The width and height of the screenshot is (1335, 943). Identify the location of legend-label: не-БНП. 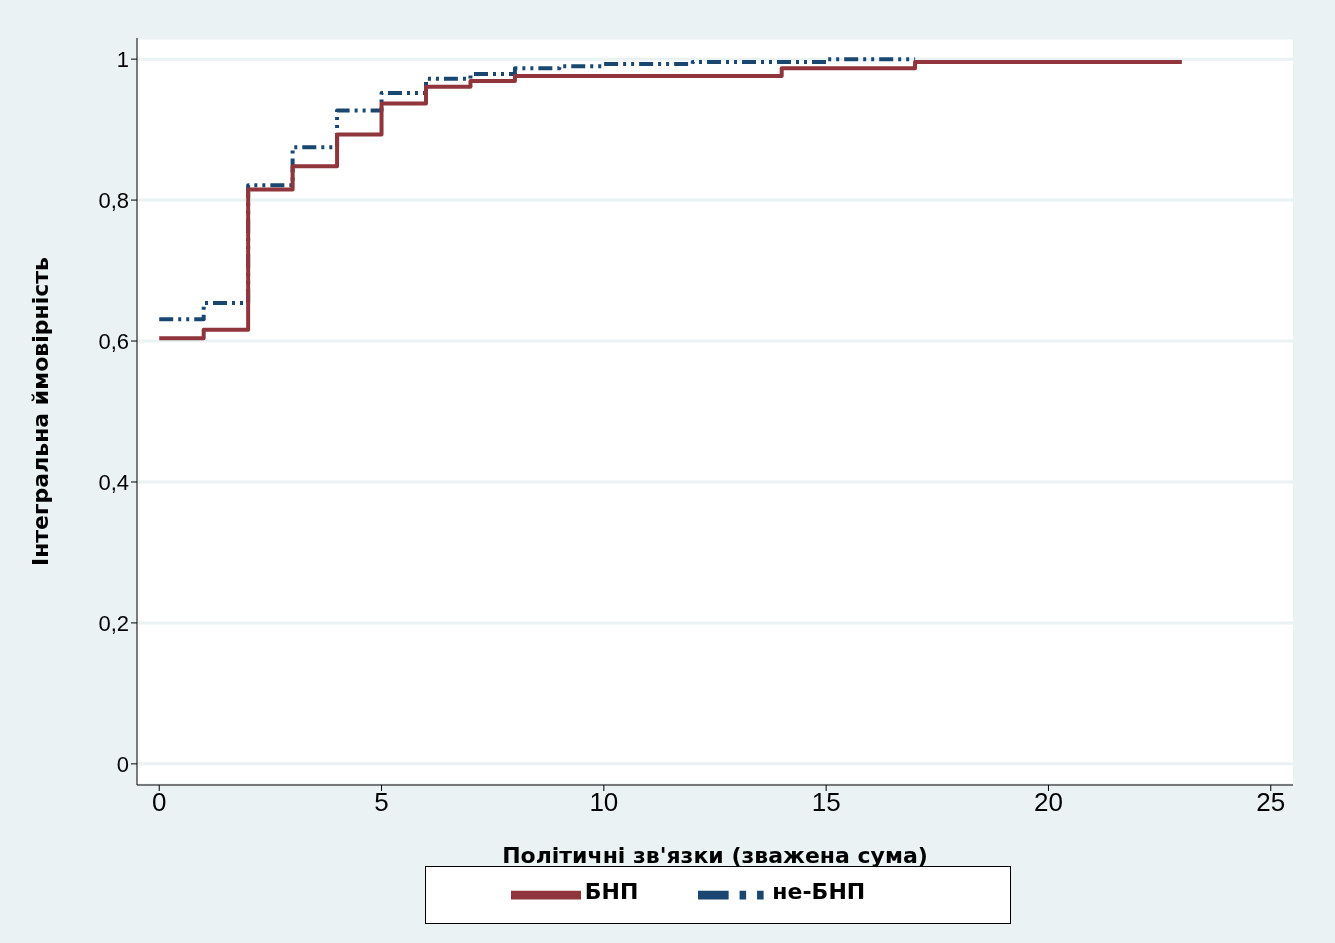
(819, 891).